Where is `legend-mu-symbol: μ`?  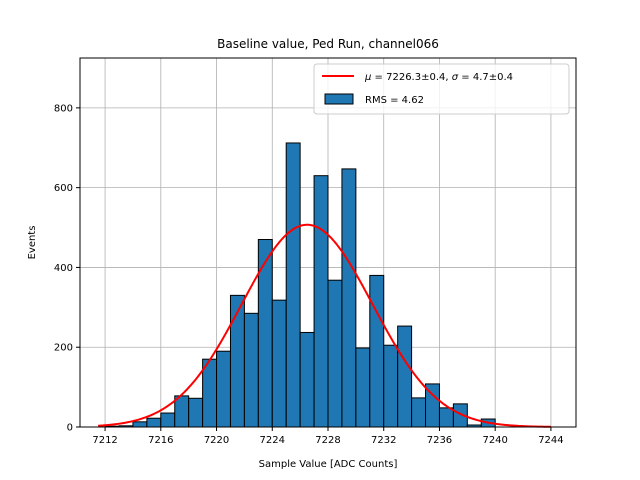
legend-mu-symbol: μ is located at coordinates (367, 77).